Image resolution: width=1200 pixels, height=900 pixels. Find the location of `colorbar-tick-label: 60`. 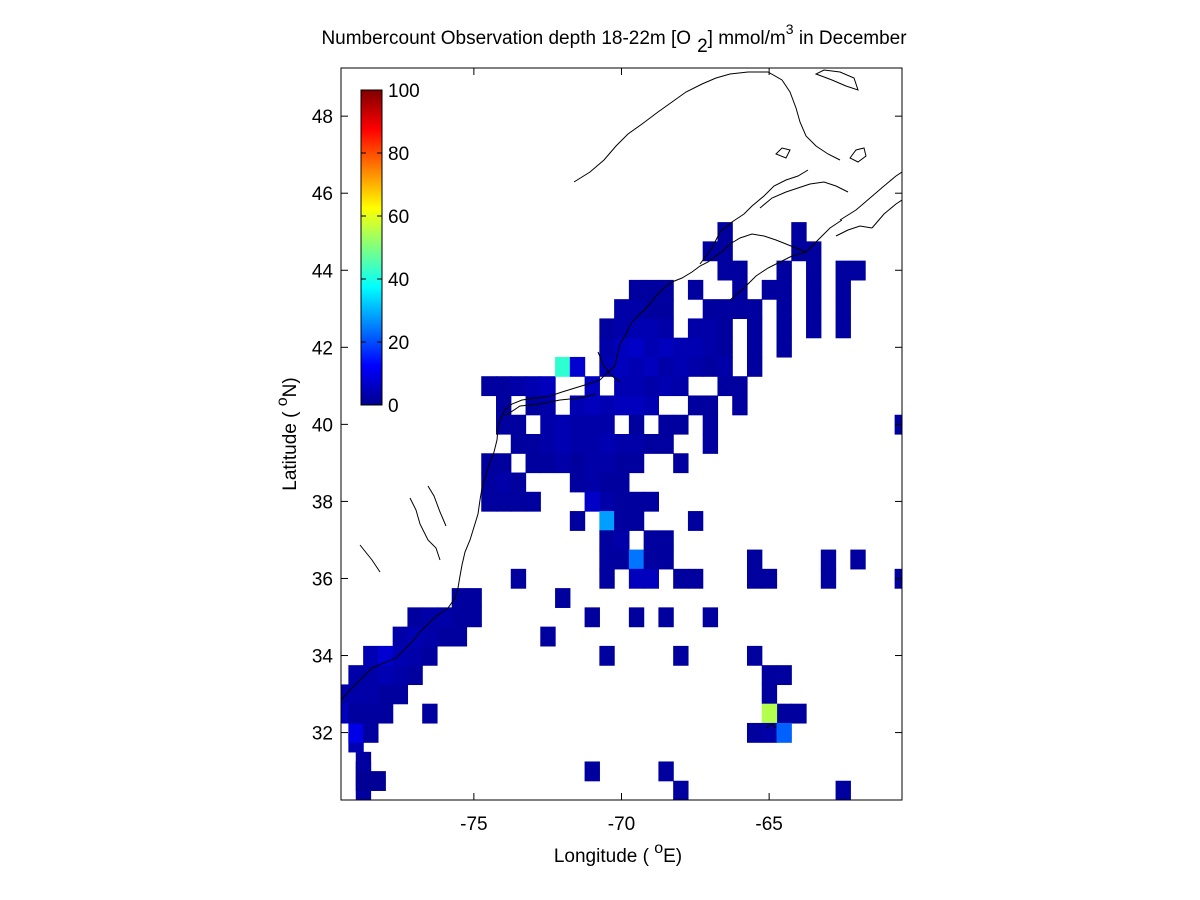

colorbar-tick-label: 60 is located at coordinates (398, 217).